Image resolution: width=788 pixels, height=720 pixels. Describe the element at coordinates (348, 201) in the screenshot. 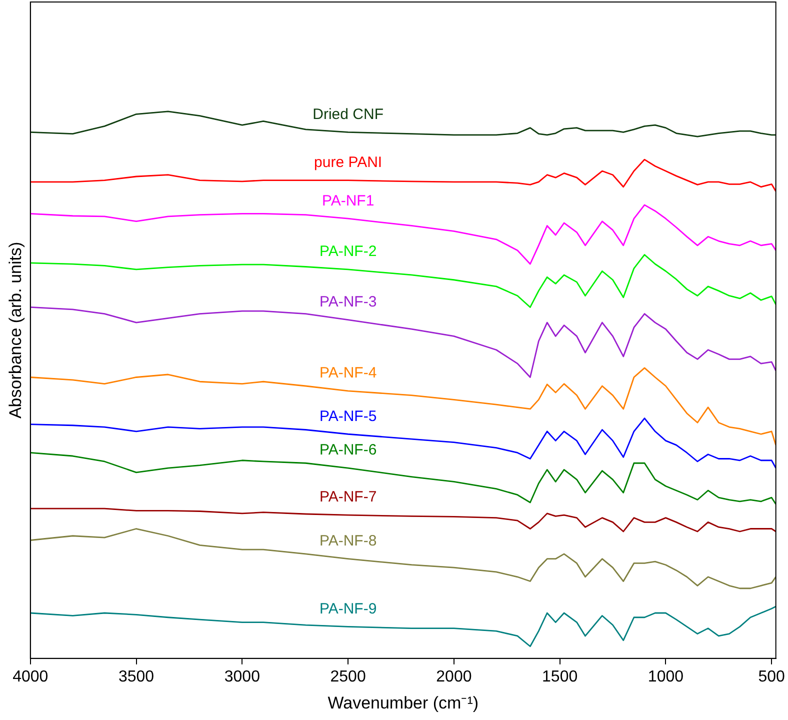

I see `series-label: PA-NF1` at that location.